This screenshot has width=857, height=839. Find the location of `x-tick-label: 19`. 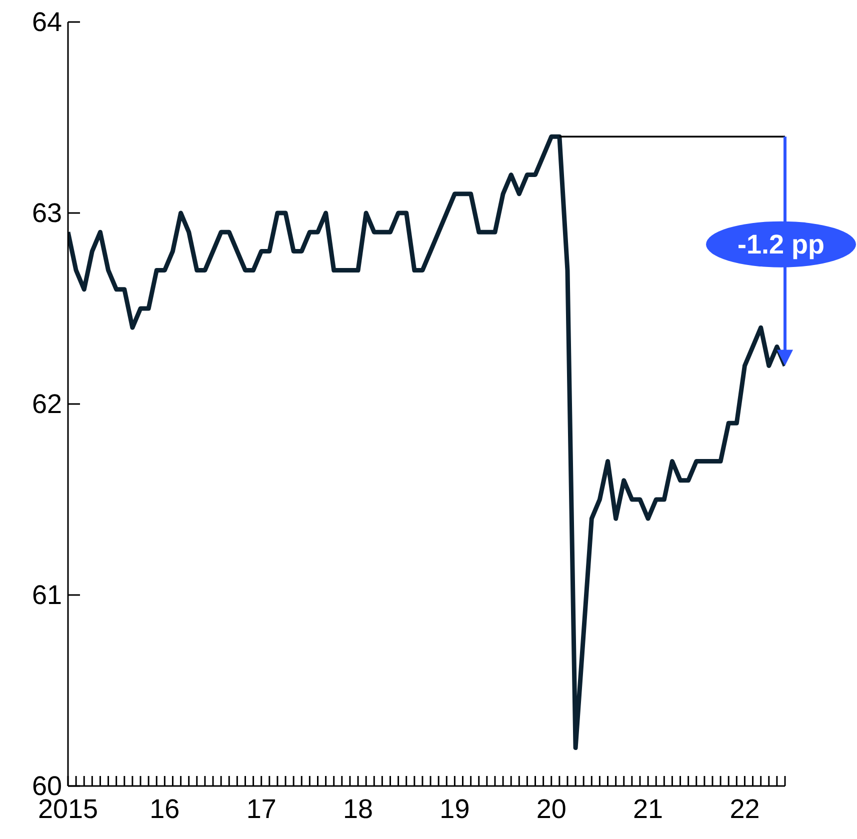

x-tick-label: 19 is located at coordinates (455, 809).